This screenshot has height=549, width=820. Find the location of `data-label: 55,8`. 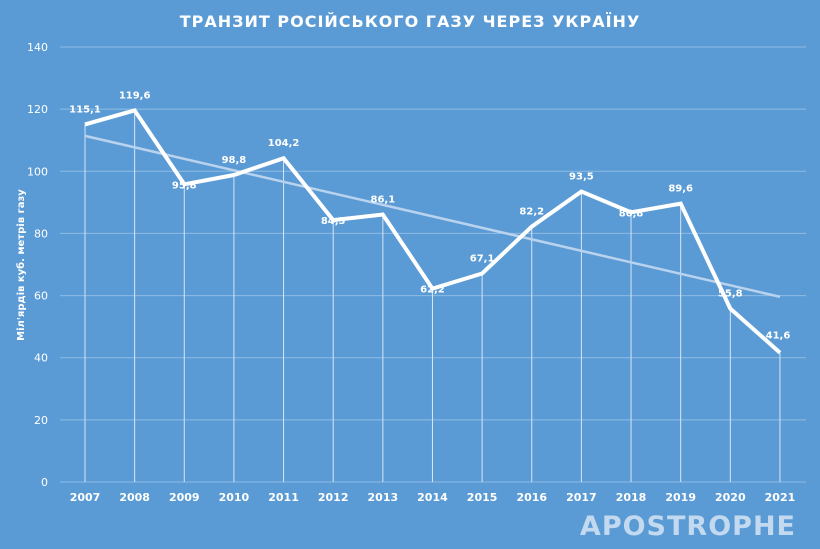

data-label: 55,8 is located at coordinates (730, 294).